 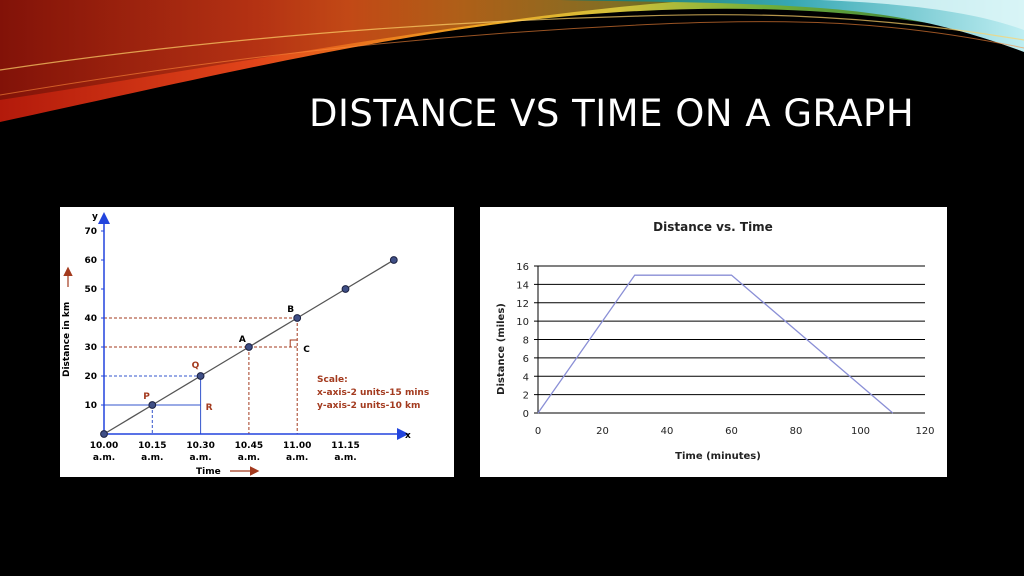 What do you see at coordinates (95, 217) in the screenshot?
I see `y-axis-letter: y` at bounding box center [95, 217].